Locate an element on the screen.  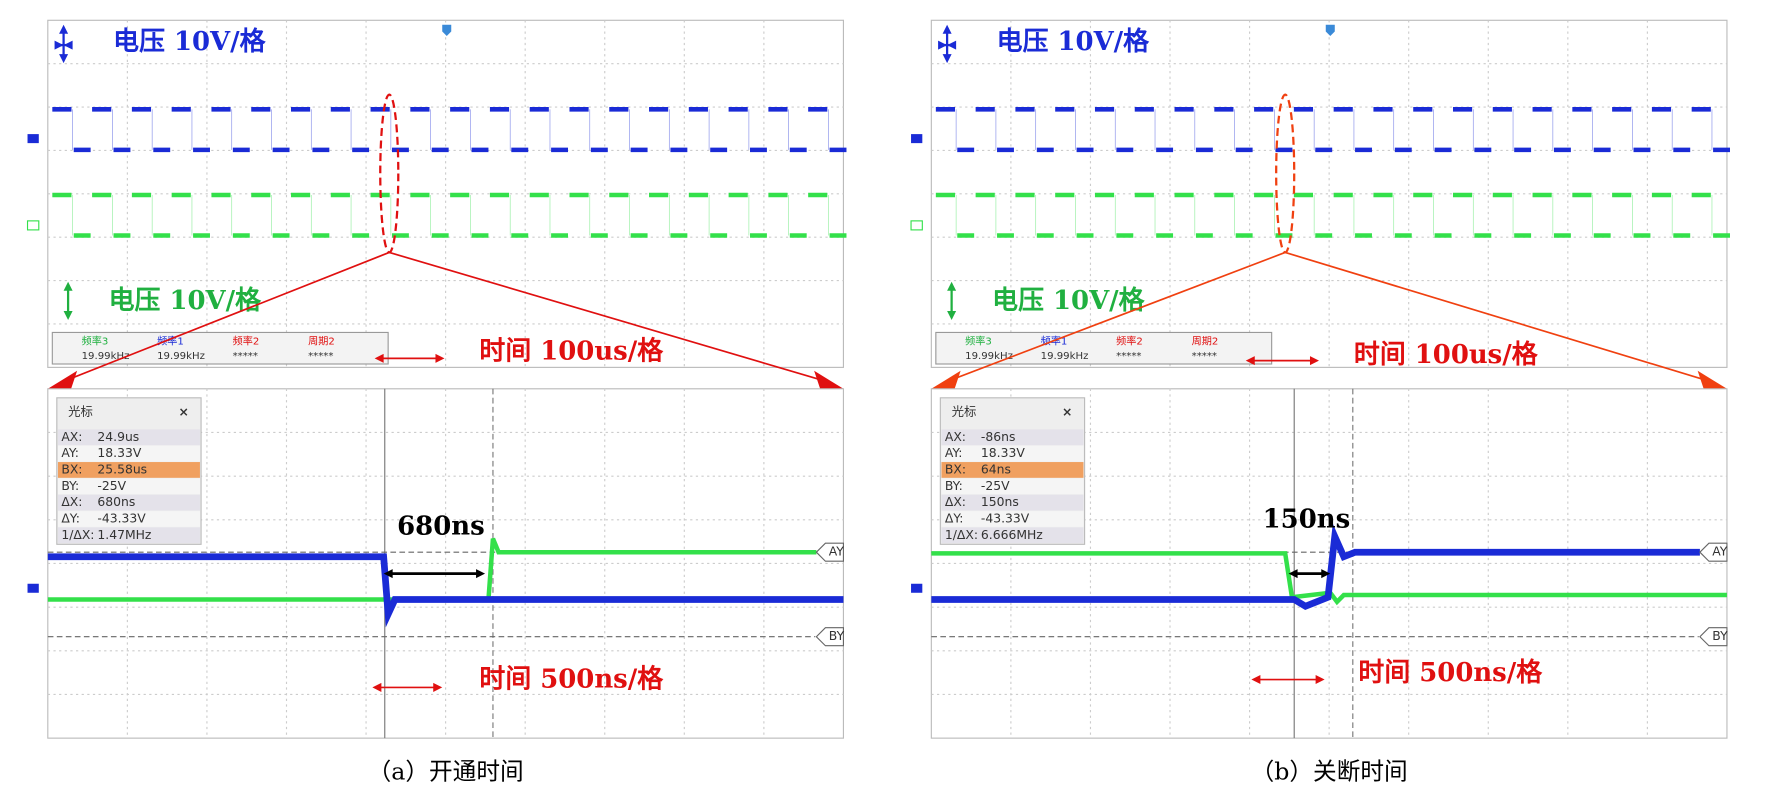
cursor-value: 25.58us is located at coordinates (122, 468).